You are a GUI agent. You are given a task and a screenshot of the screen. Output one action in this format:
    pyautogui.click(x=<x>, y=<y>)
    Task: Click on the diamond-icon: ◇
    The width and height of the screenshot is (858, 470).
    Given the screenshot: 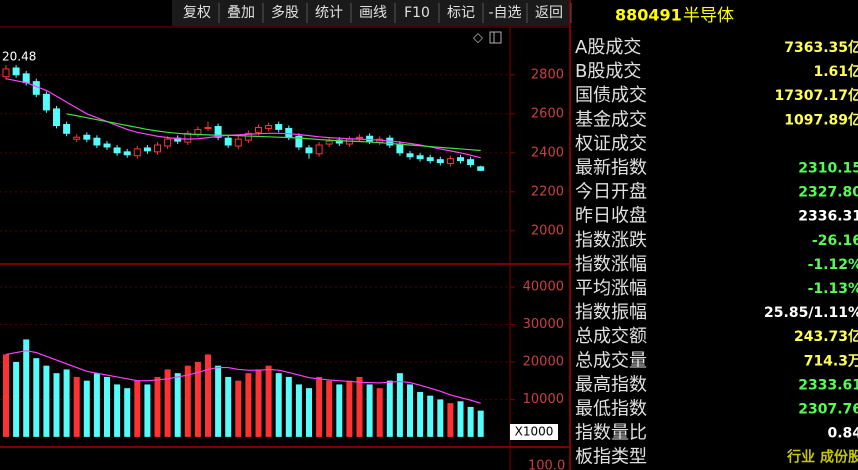 What is the action you would take?
    pyautogui.click(x=478, y=38)
    